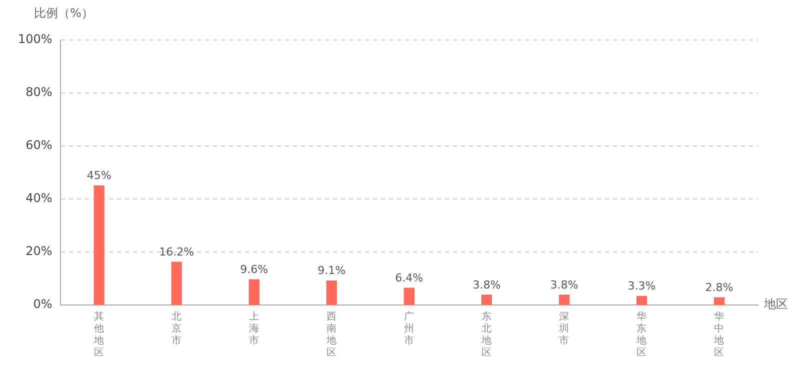 The image size is (800, 365). What do you see at coordinates (719, 287) in the screenshot?
I see `data-label: 2.8%` at bounding box center [719, 287].